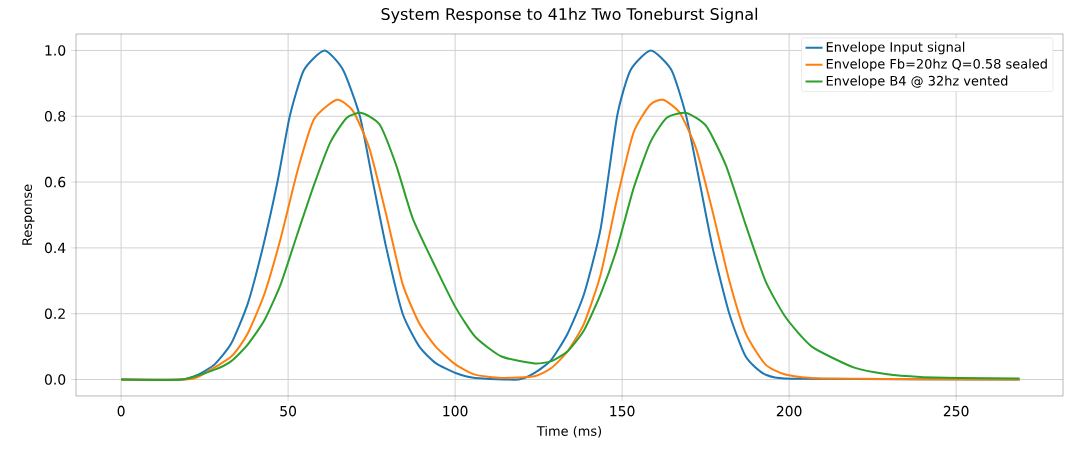 This screenshot has width=1067, height=450. I want to click on x-tick-label: 0, so click(121, 411).